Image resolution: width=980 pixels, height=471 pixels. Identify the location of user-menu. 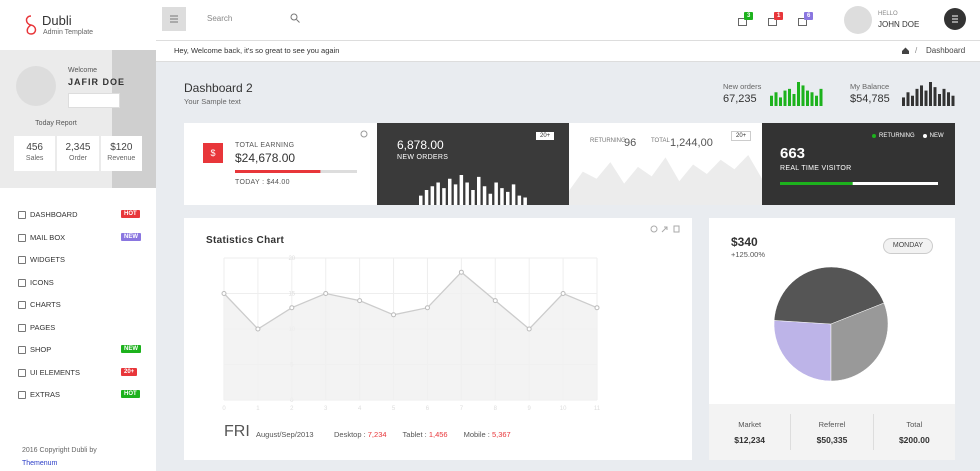
(955, 19).